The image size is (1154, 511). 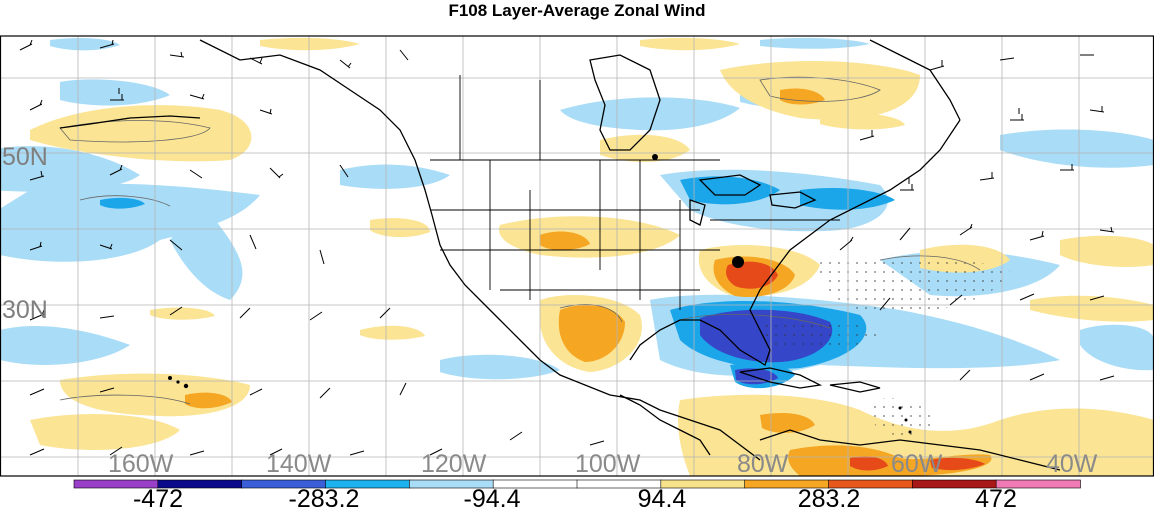 I want to click on lon-label-120w: 120W, so click(x=454, y=464).